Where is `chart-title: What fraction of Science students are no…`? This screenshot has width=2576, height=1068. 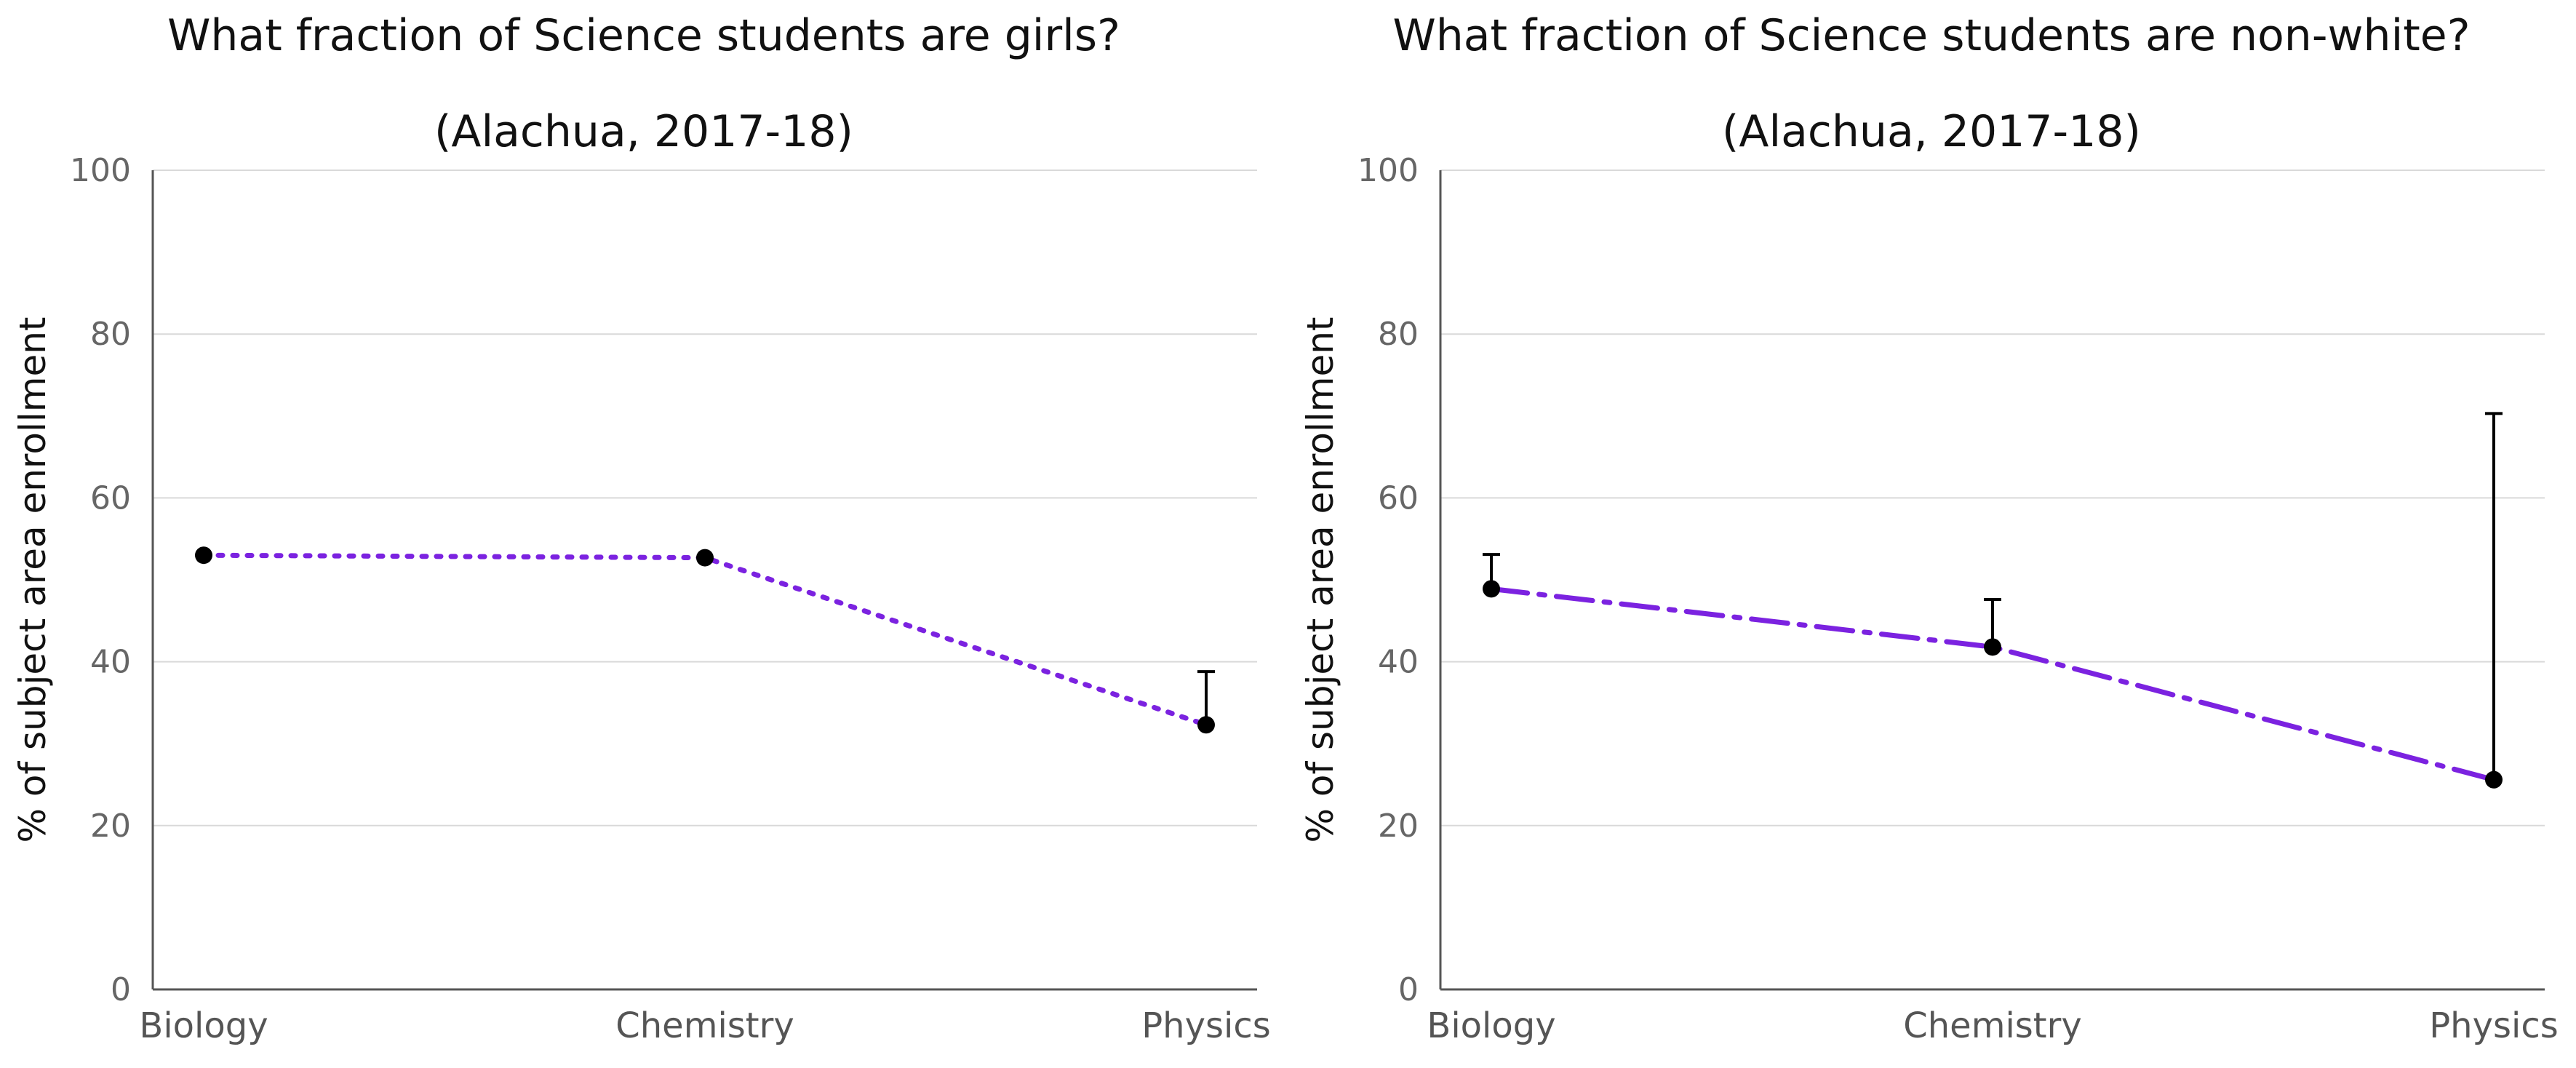
chart-title: What fraction of Science students are no… is located at coordinates (1931, 35).